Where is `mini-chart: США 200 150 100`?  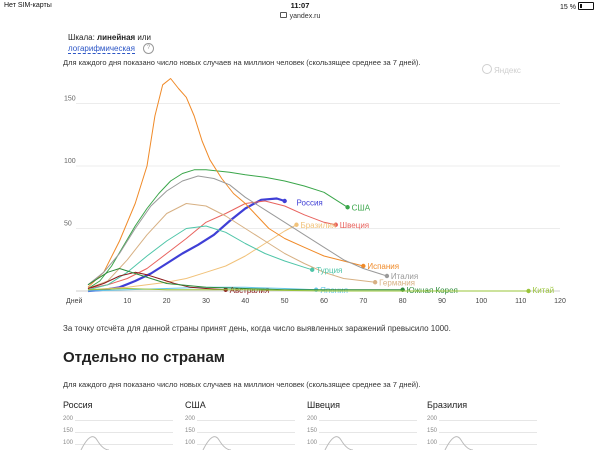 mini-chart: США 200 150 100 is located at coordinates (240, 425).